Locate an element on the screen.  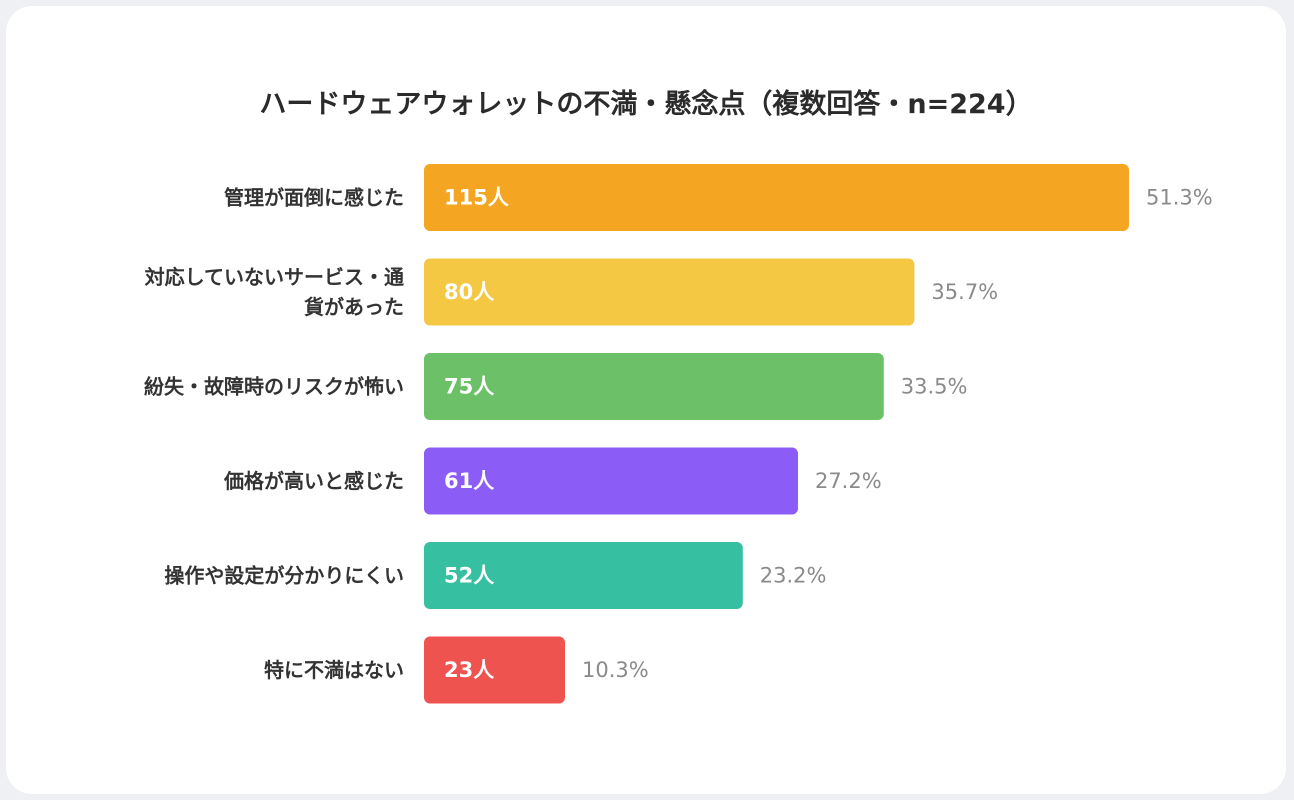
percent-label: 23.2% is located at coordinates (793, 576).